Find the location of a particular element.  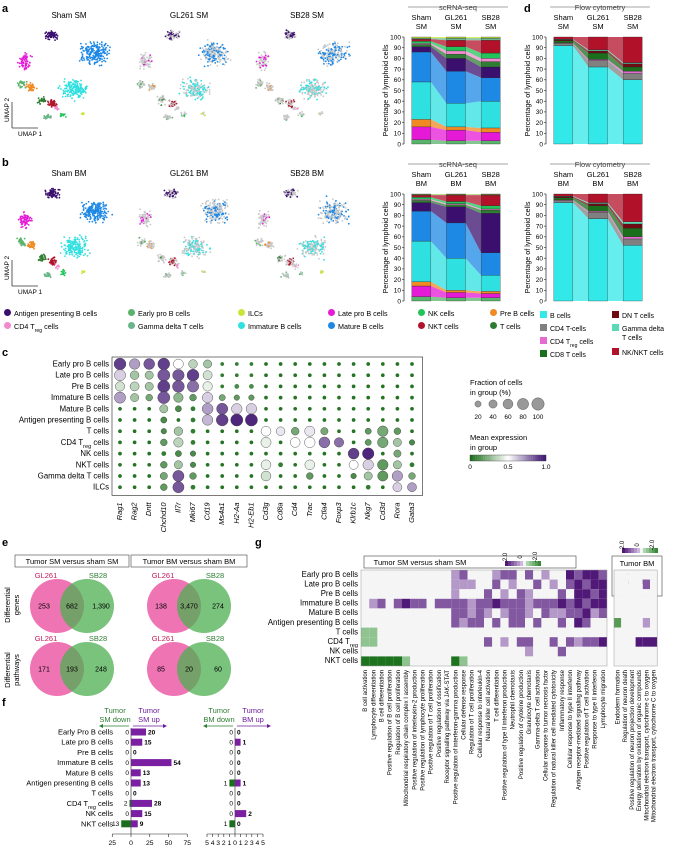

flow-legend-item: DN T cells is located at coordinates (633, 315).